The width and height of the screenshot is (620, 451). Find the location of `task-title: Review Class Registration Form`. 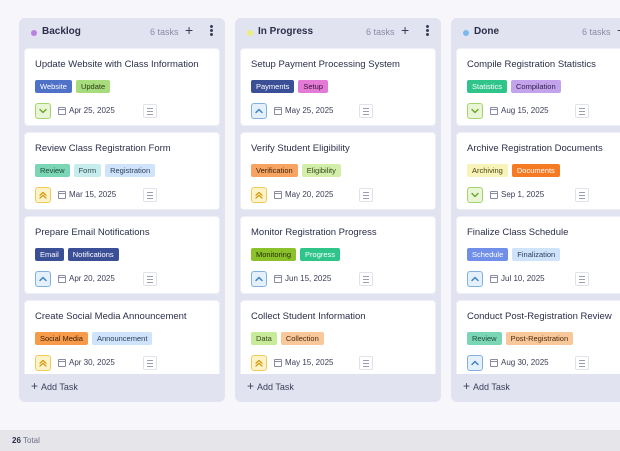

task-title: Review Class Registration Form is located at coordinates (103, 148).